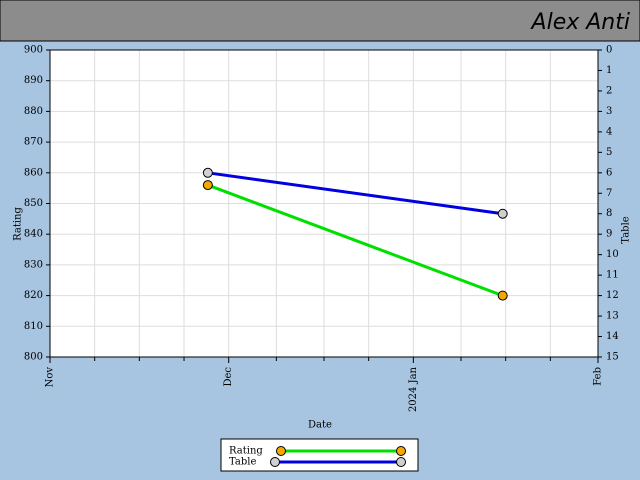 The width and height of the screenshot is (640, 480). Describe the element at coordinates (609, 213) in the screenshot. I see `y2-tick-label: 8` at that location.